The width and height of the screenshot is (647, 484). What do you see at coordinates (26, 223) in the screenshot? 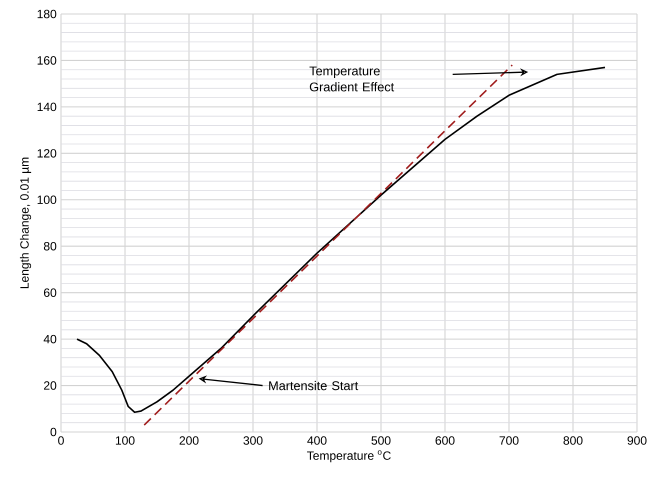
I see `y-axis-title: Length Change, 0.01 µm` at bounding box center [26, 223].